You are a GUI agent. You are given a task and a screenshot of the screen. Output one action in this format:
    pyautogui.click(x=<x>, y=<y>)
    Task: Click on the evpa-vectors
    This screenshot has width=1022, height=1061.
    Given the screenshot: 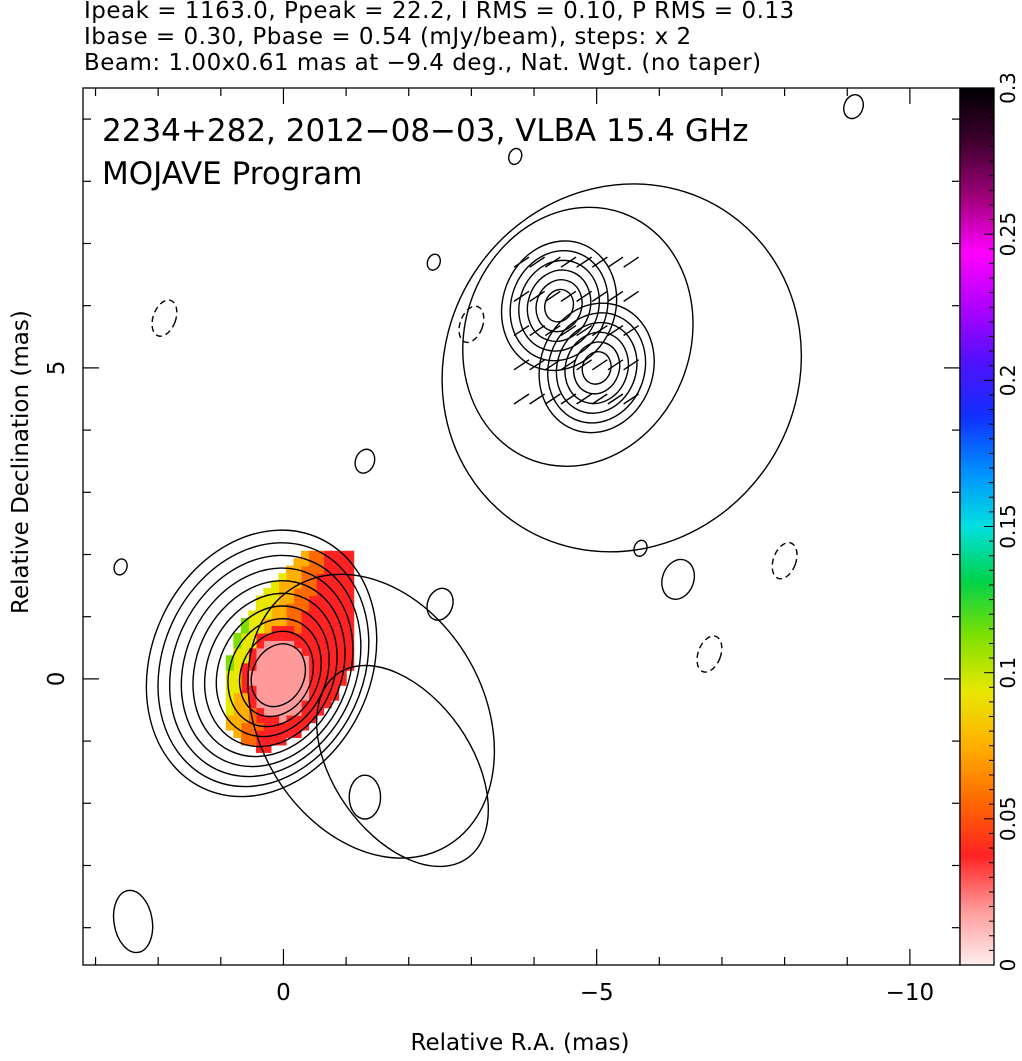 What is the action you would take?
    pyautogui.click(x=576, y=330)
    